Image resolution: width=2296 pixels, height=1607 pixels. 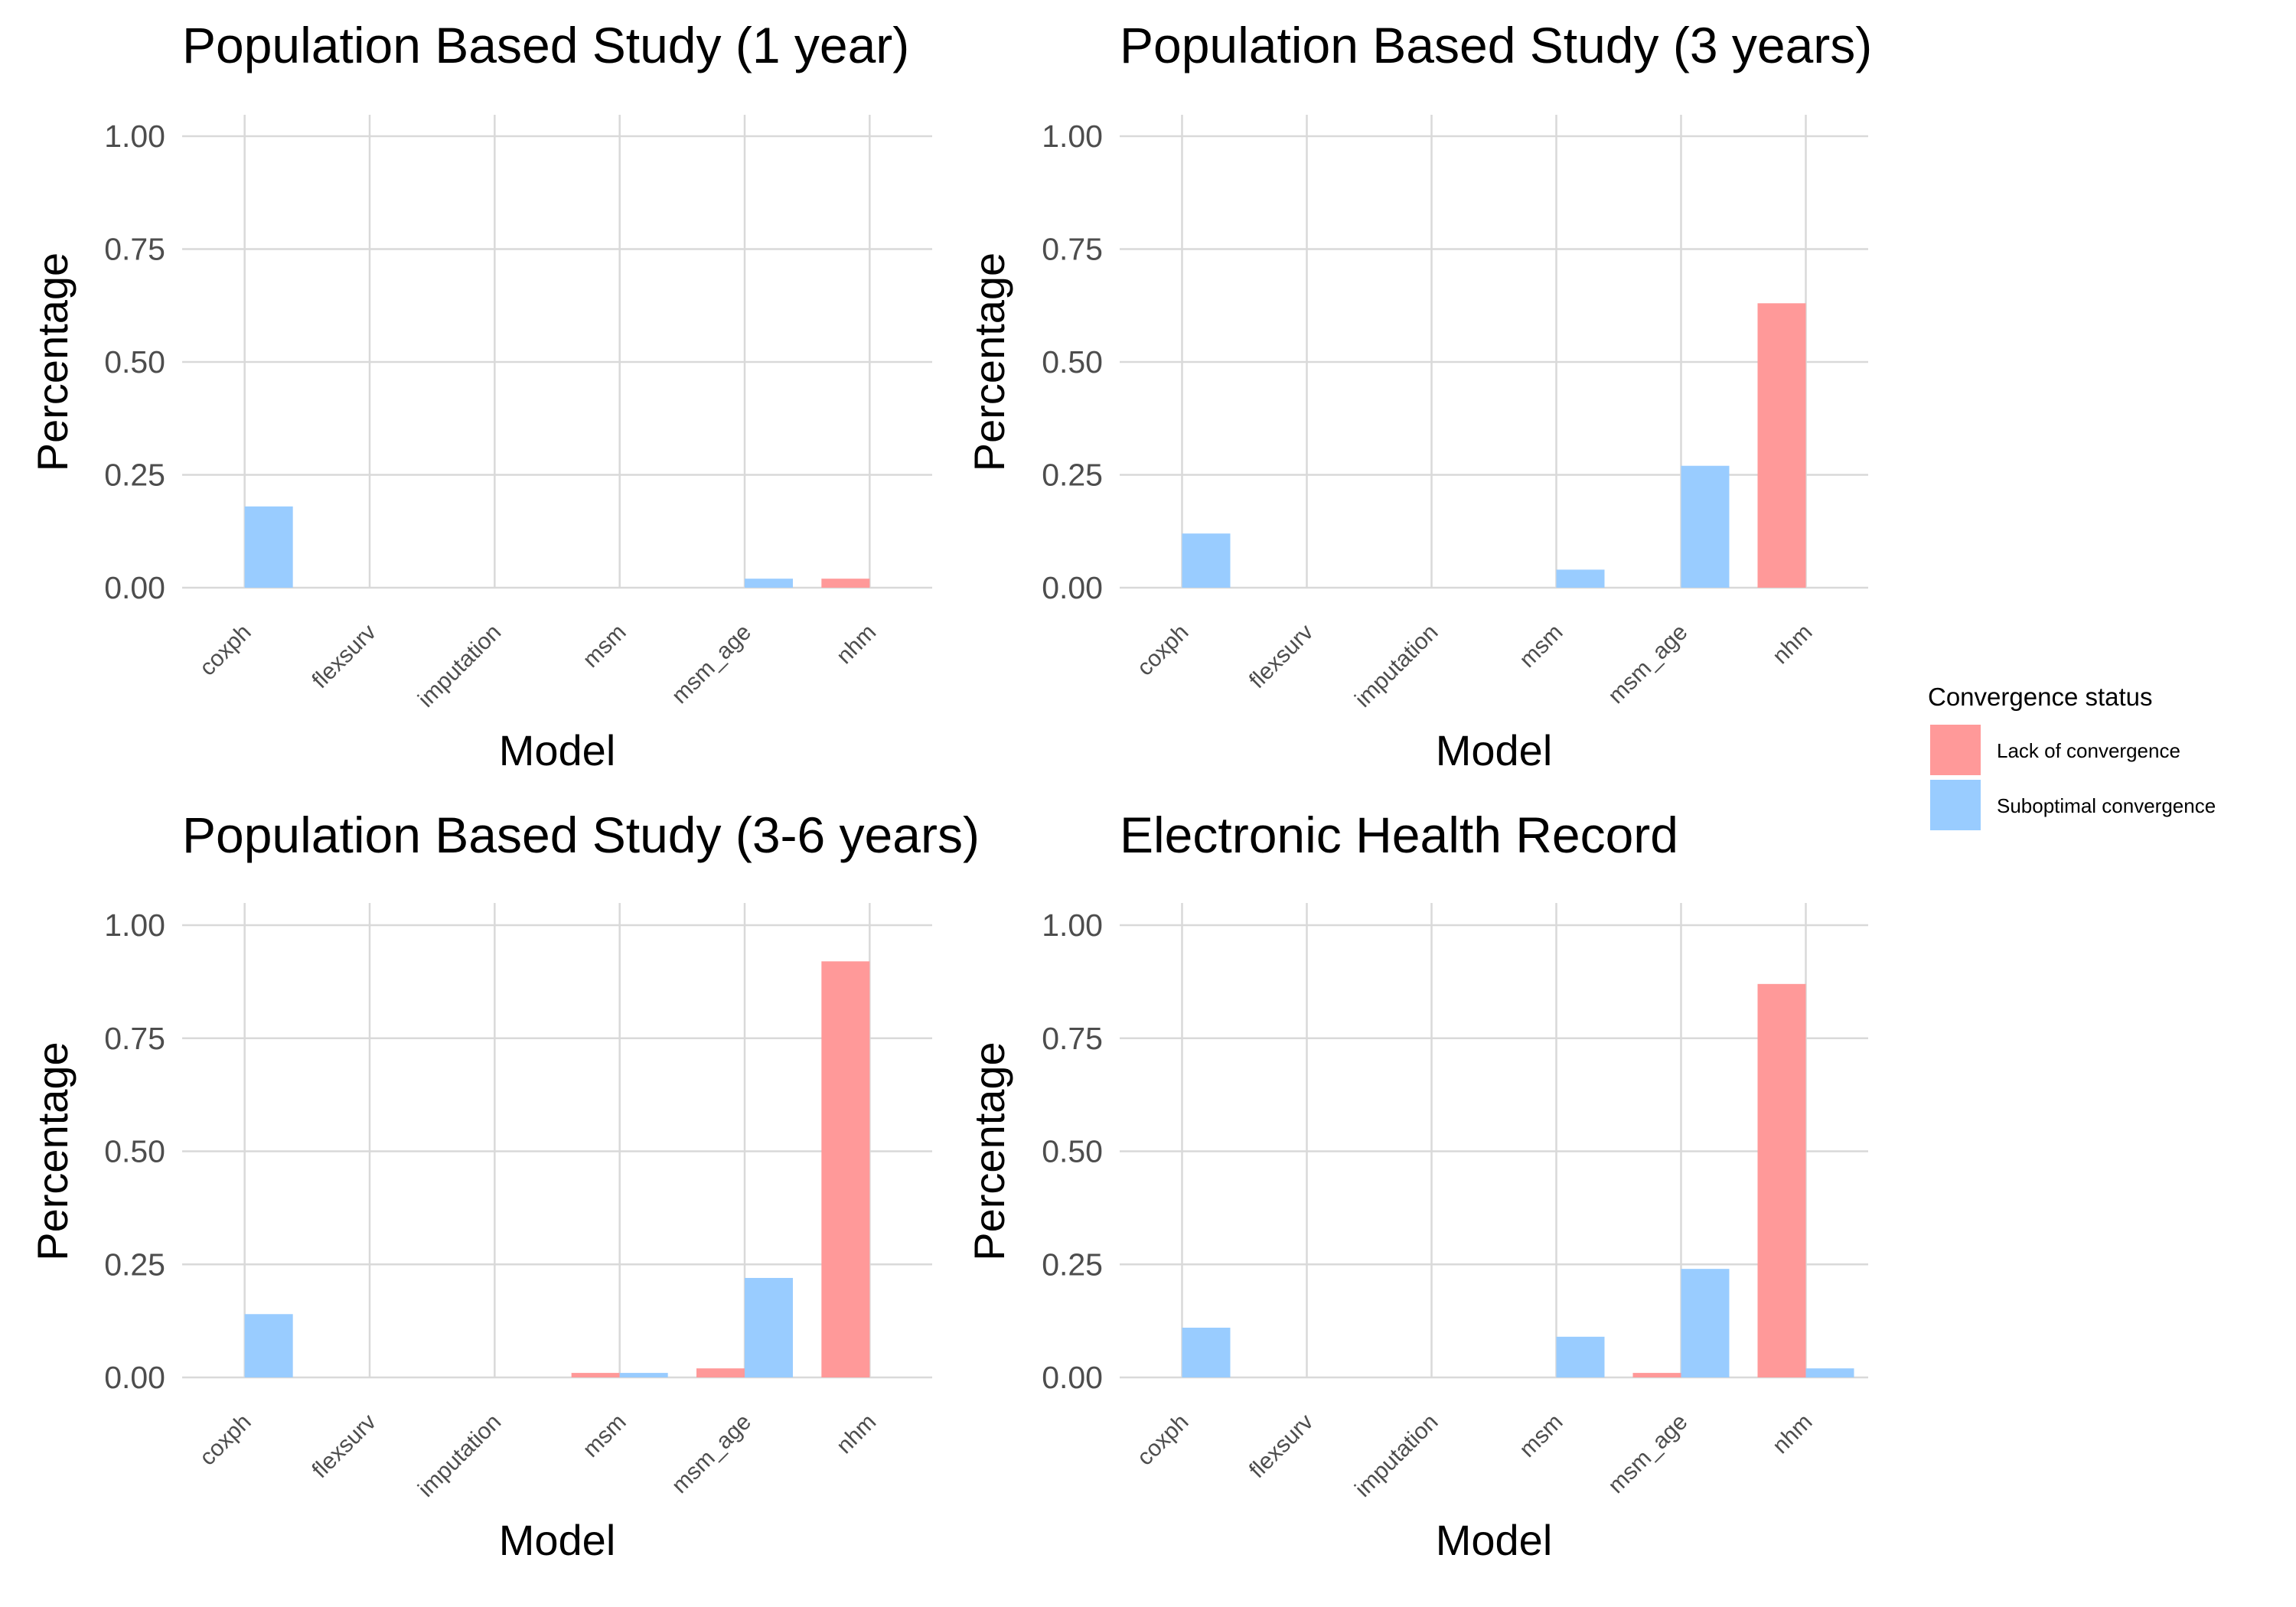 I want to click on legend-swatch-lack-of-convergence, so click(x=1955, y=750).